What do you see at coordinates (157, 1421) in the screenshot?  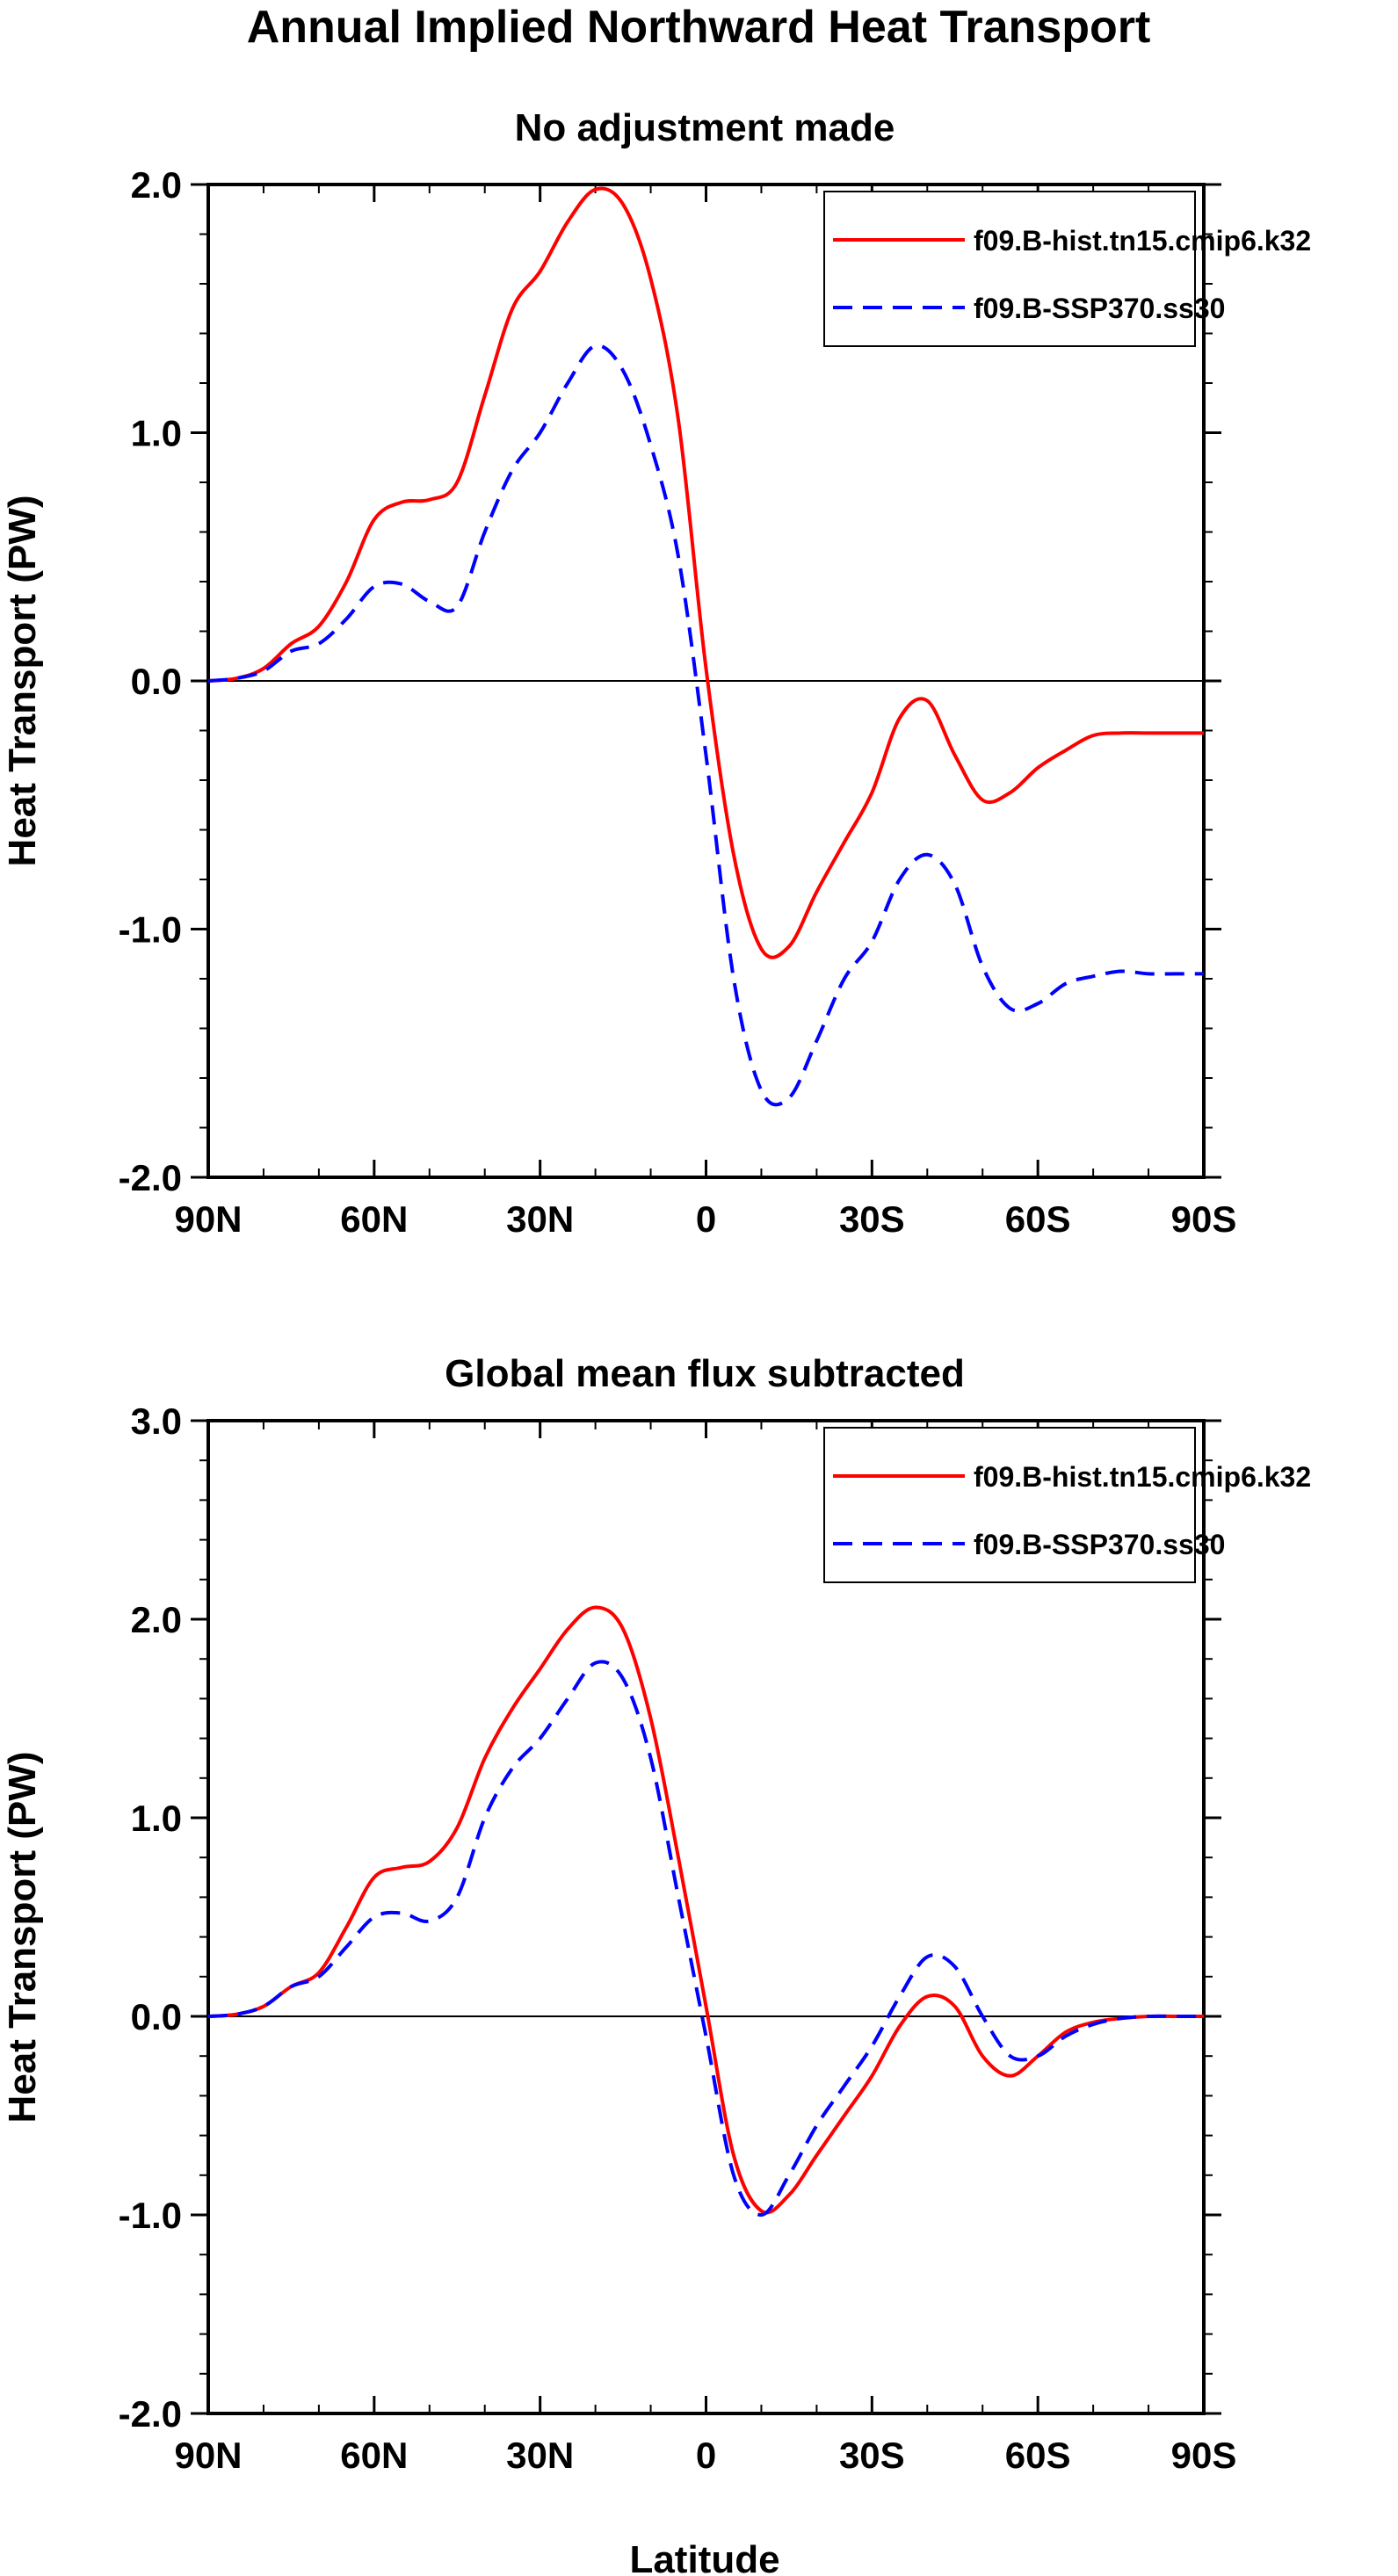 I see `y-tick-label: 3.0` at bounding box center [157, 1421].